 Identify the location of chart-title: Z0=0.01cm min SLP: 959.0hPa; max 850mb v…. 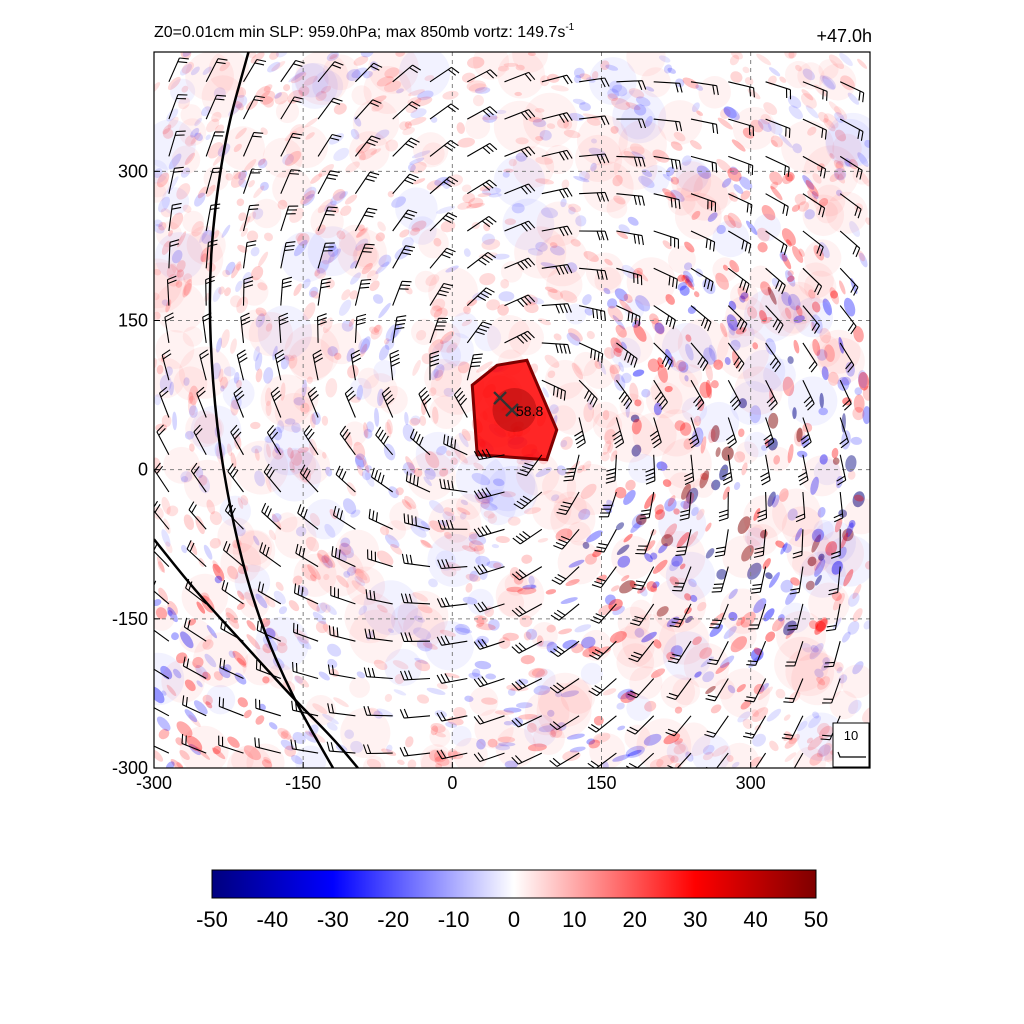
(364, 32).